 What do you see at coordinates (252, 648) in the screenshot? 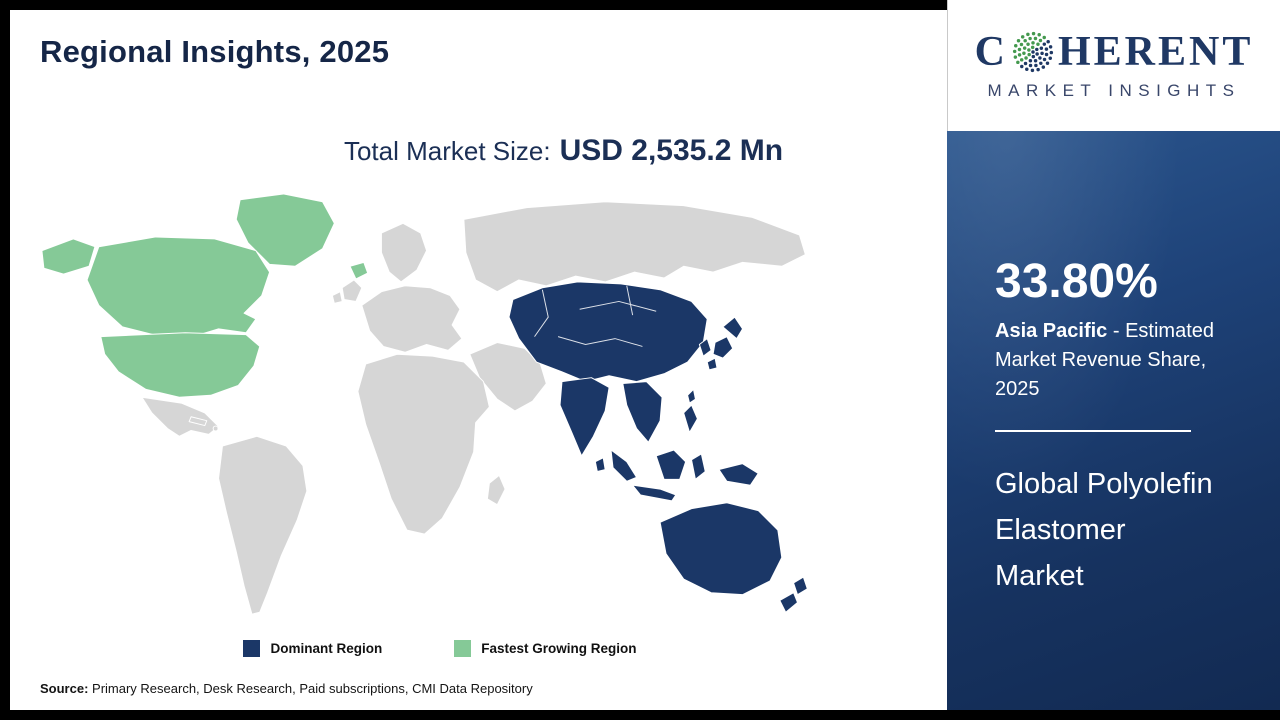
I see `dominant-region-swatch` at bounding box center [252, 648].